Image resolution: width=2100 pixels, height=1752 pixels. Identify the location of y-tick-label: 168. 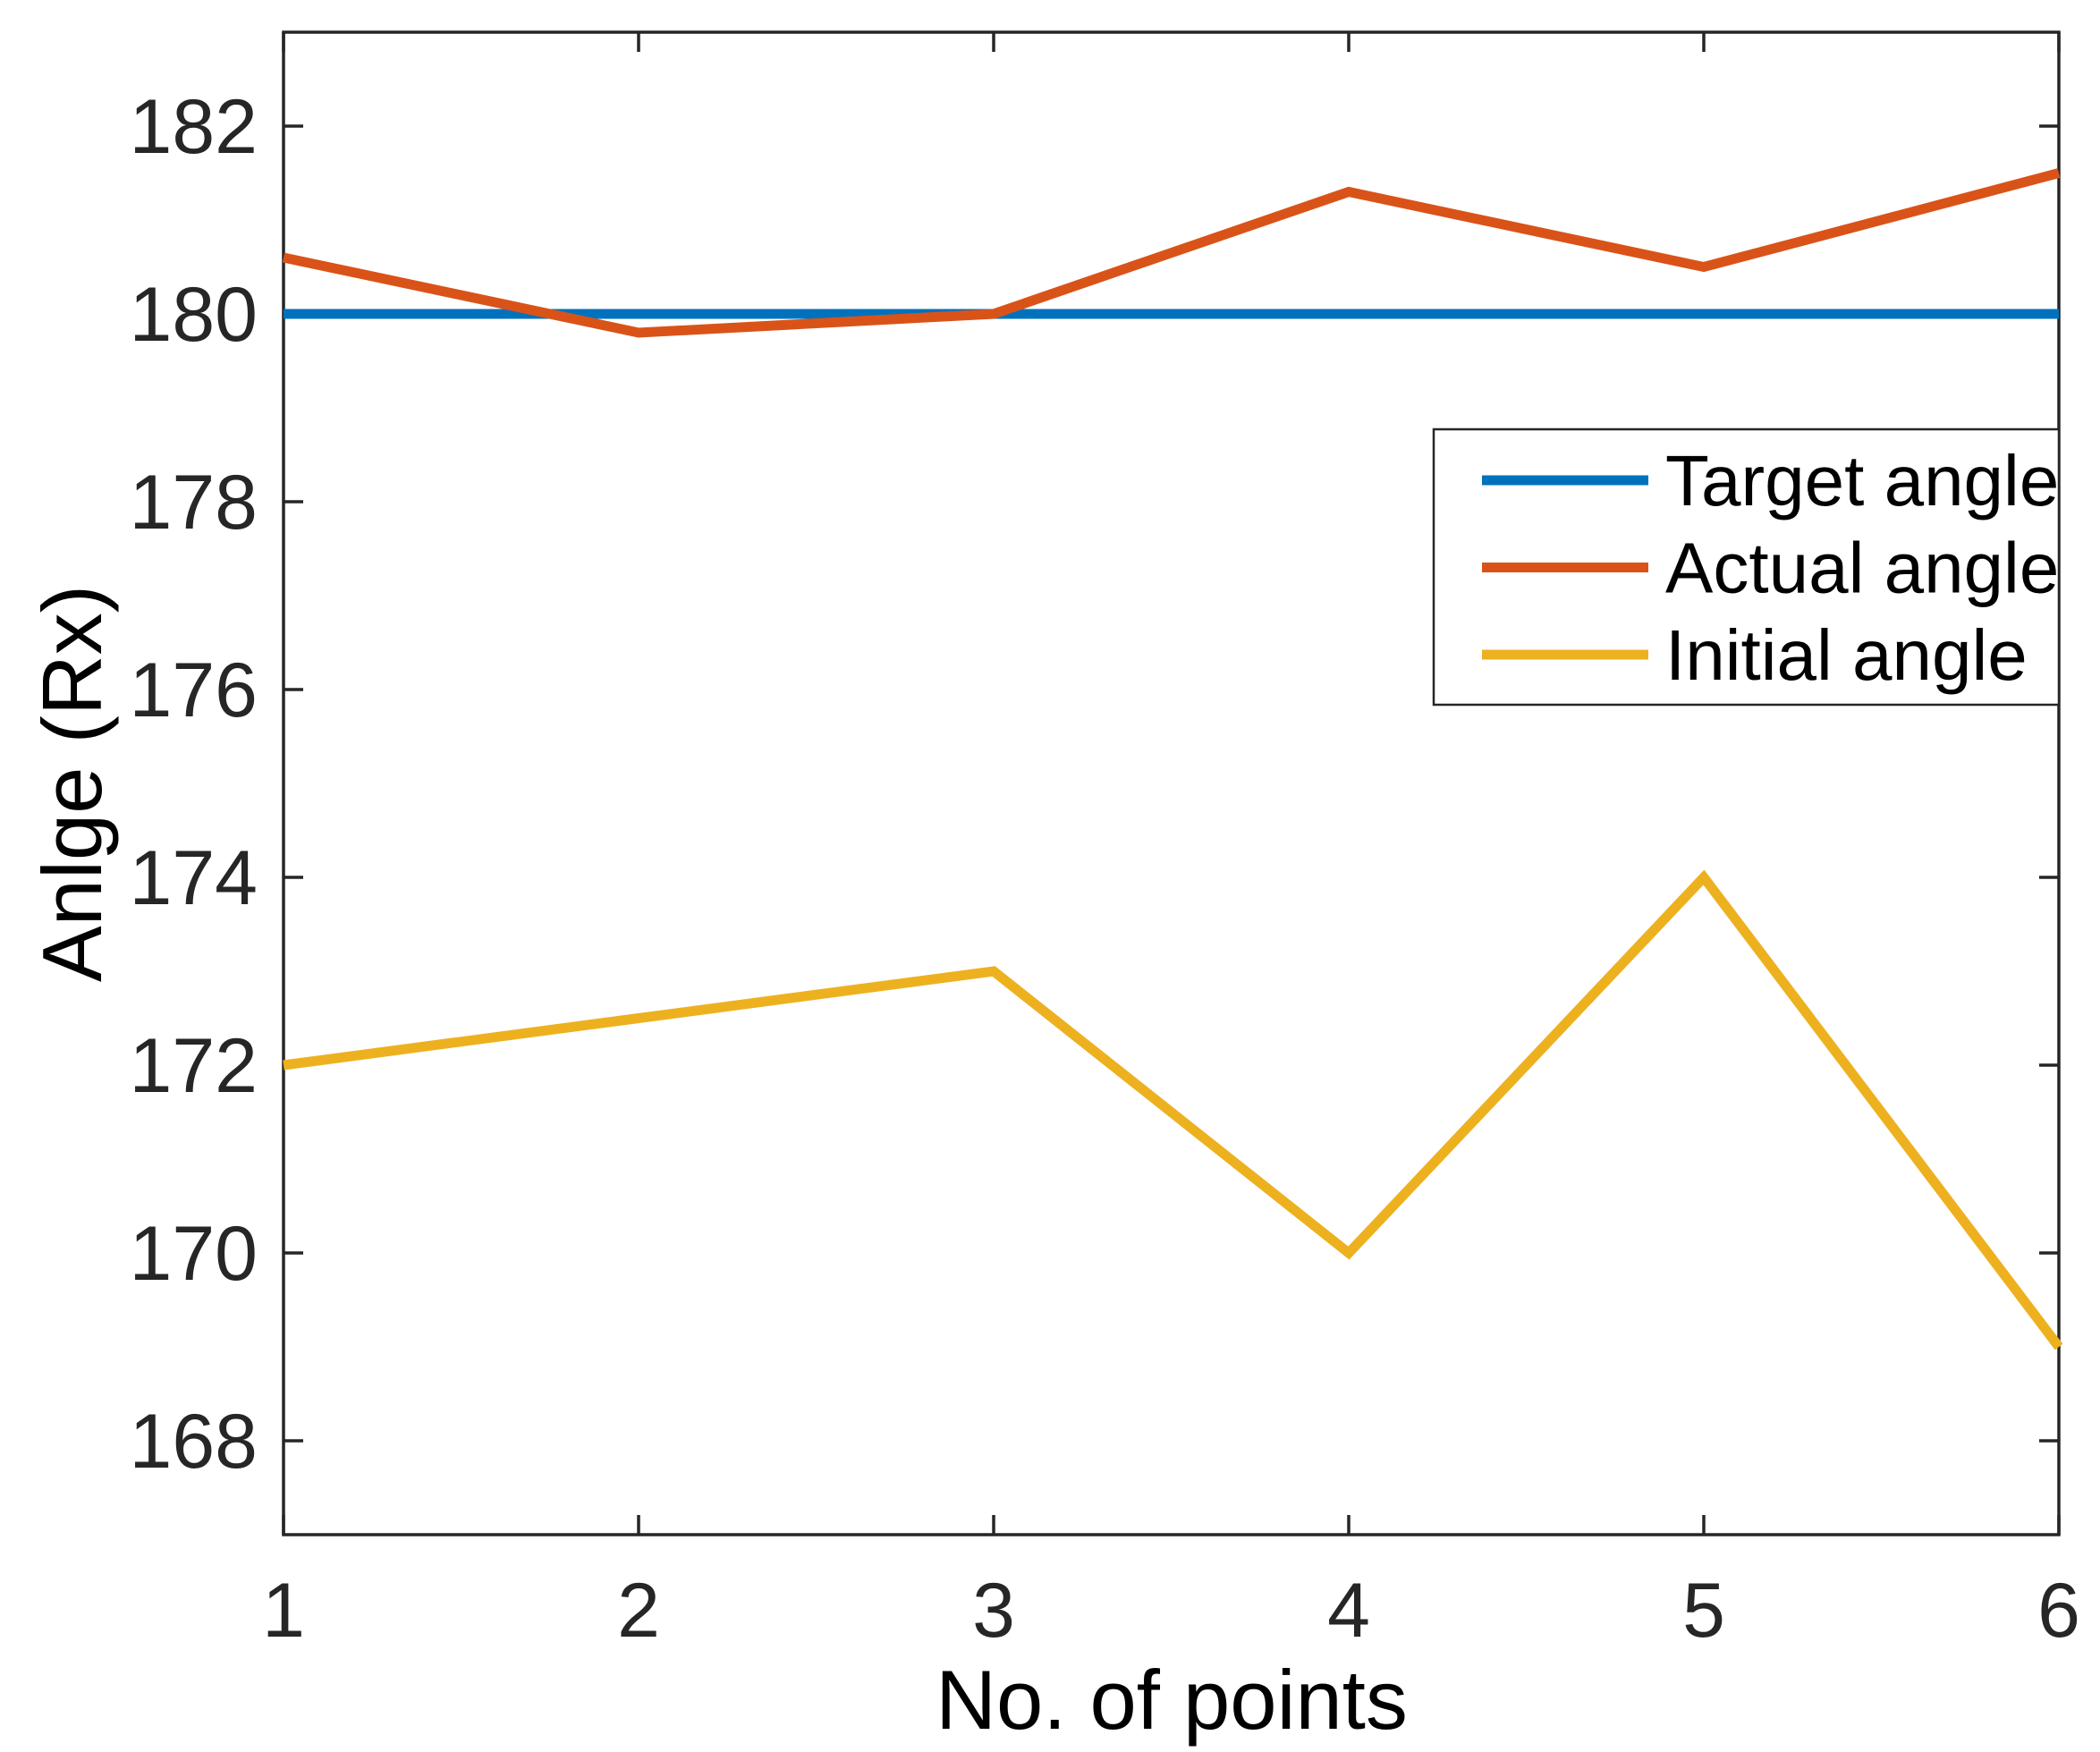
(194, 1442).